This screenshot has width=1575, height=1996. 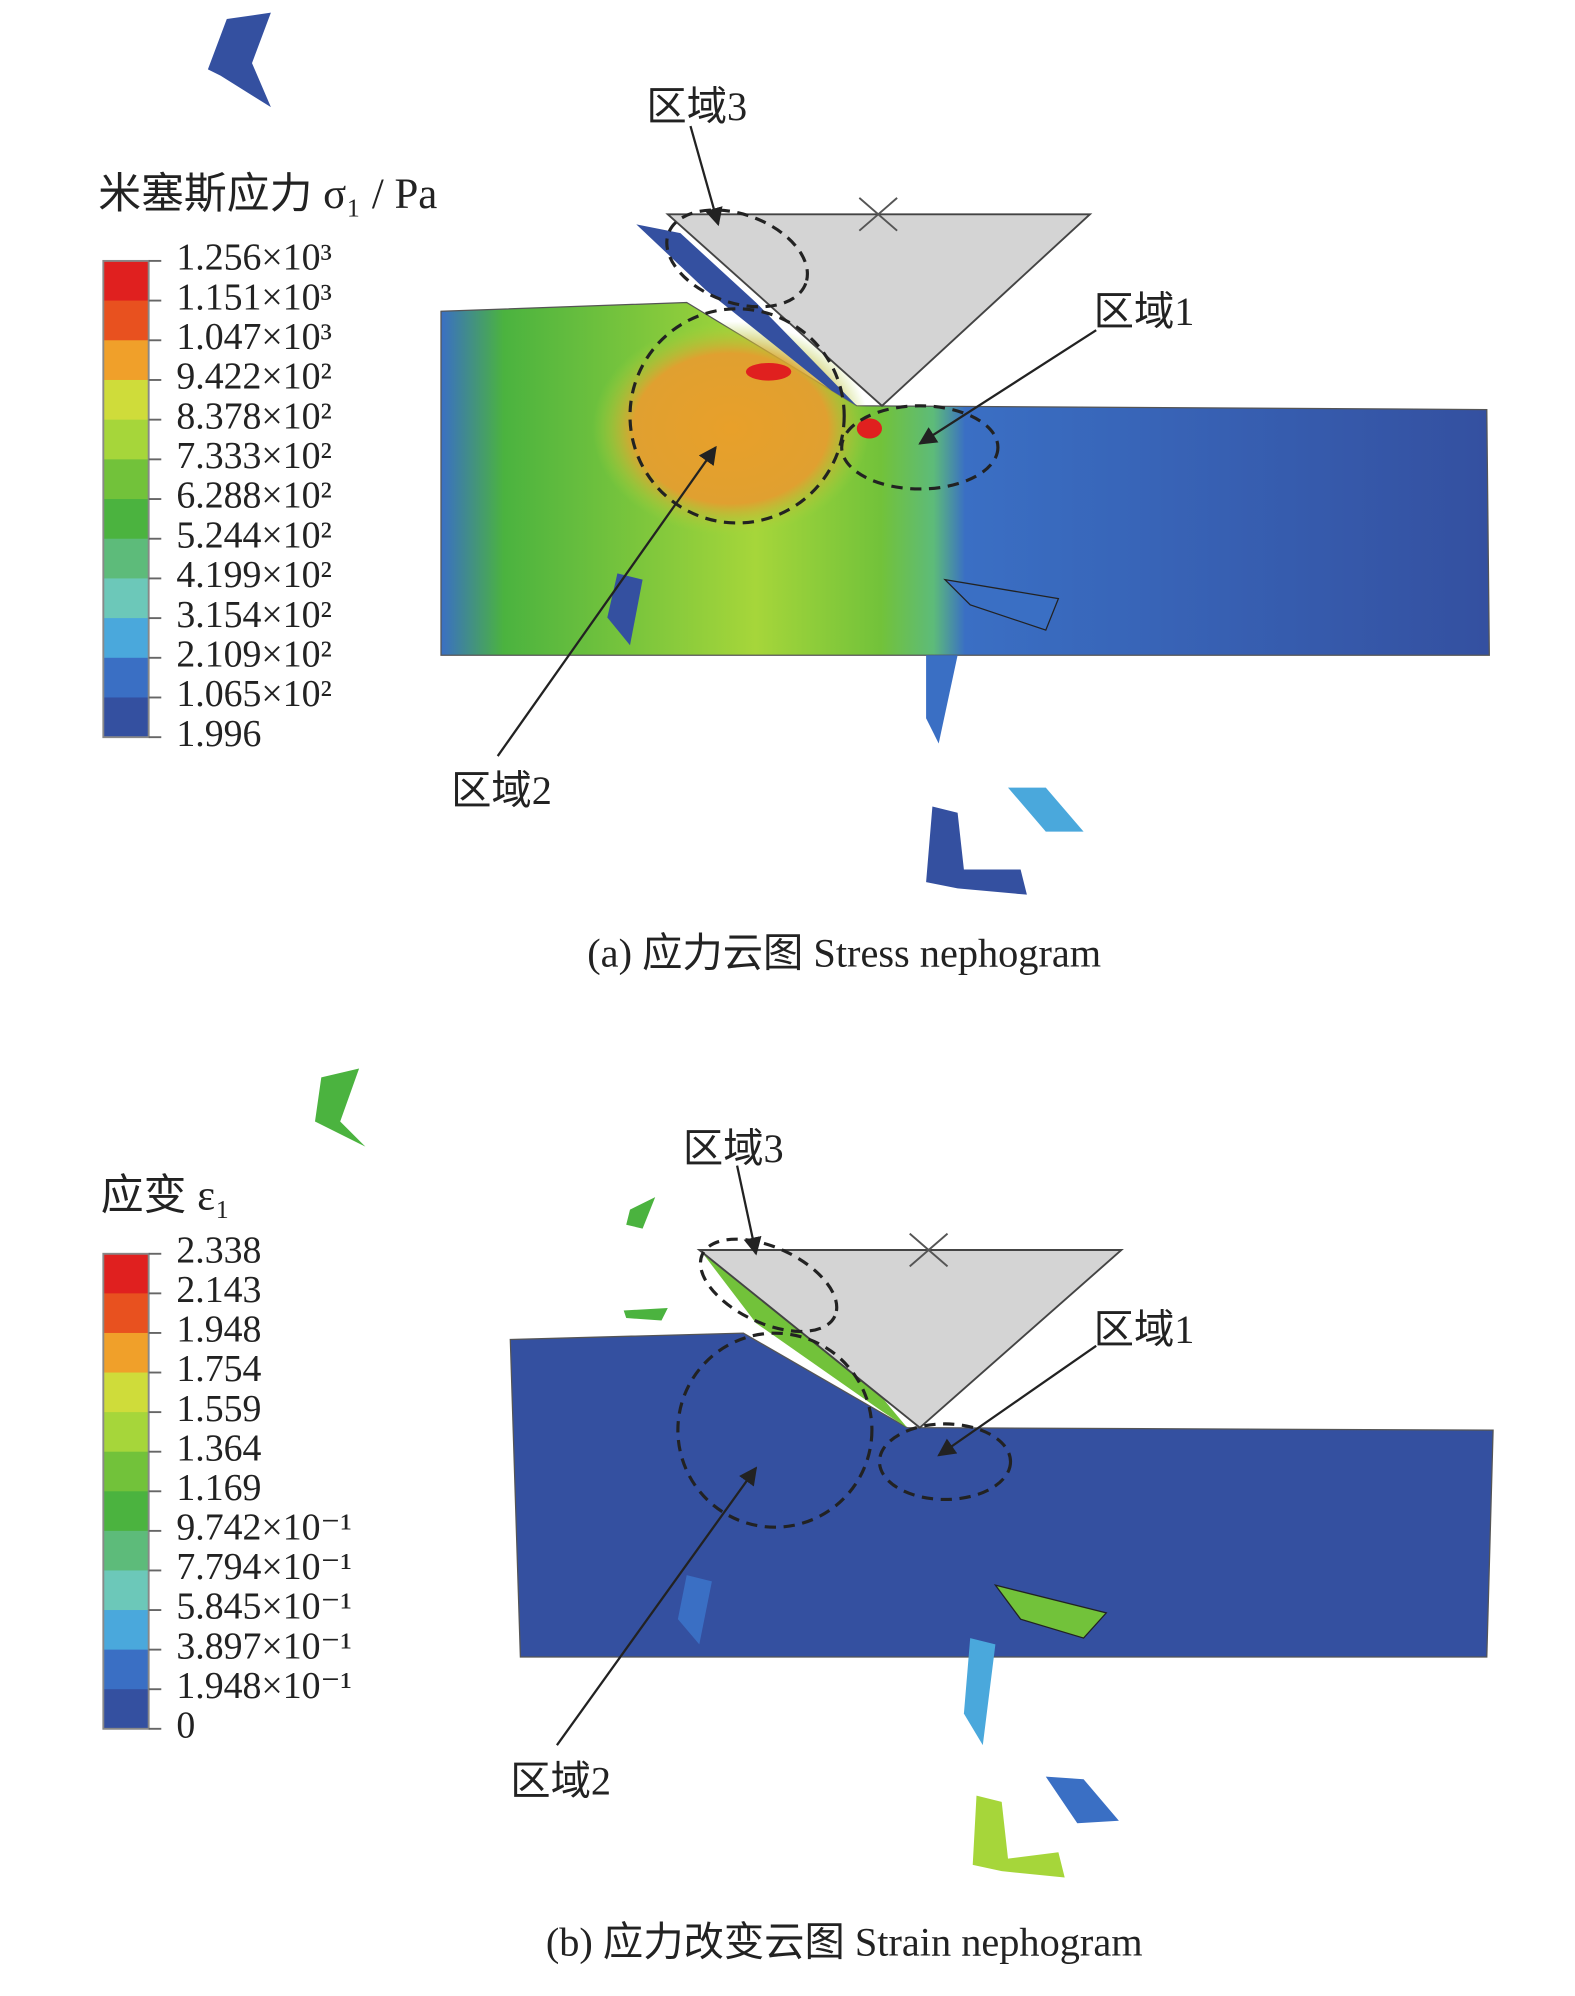 I want to click on legend-label: 1.364, so click(x=218, y=1448).